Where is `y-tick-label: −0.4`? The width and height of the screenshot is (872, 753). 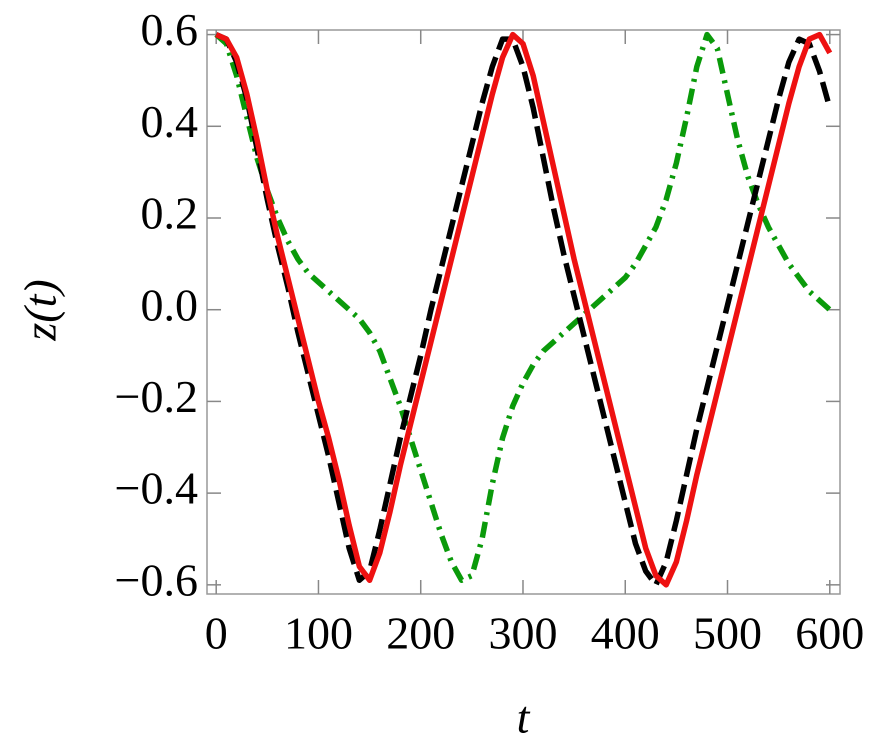 y-tick-label: −0.4 is located at coordinates (156, 488).